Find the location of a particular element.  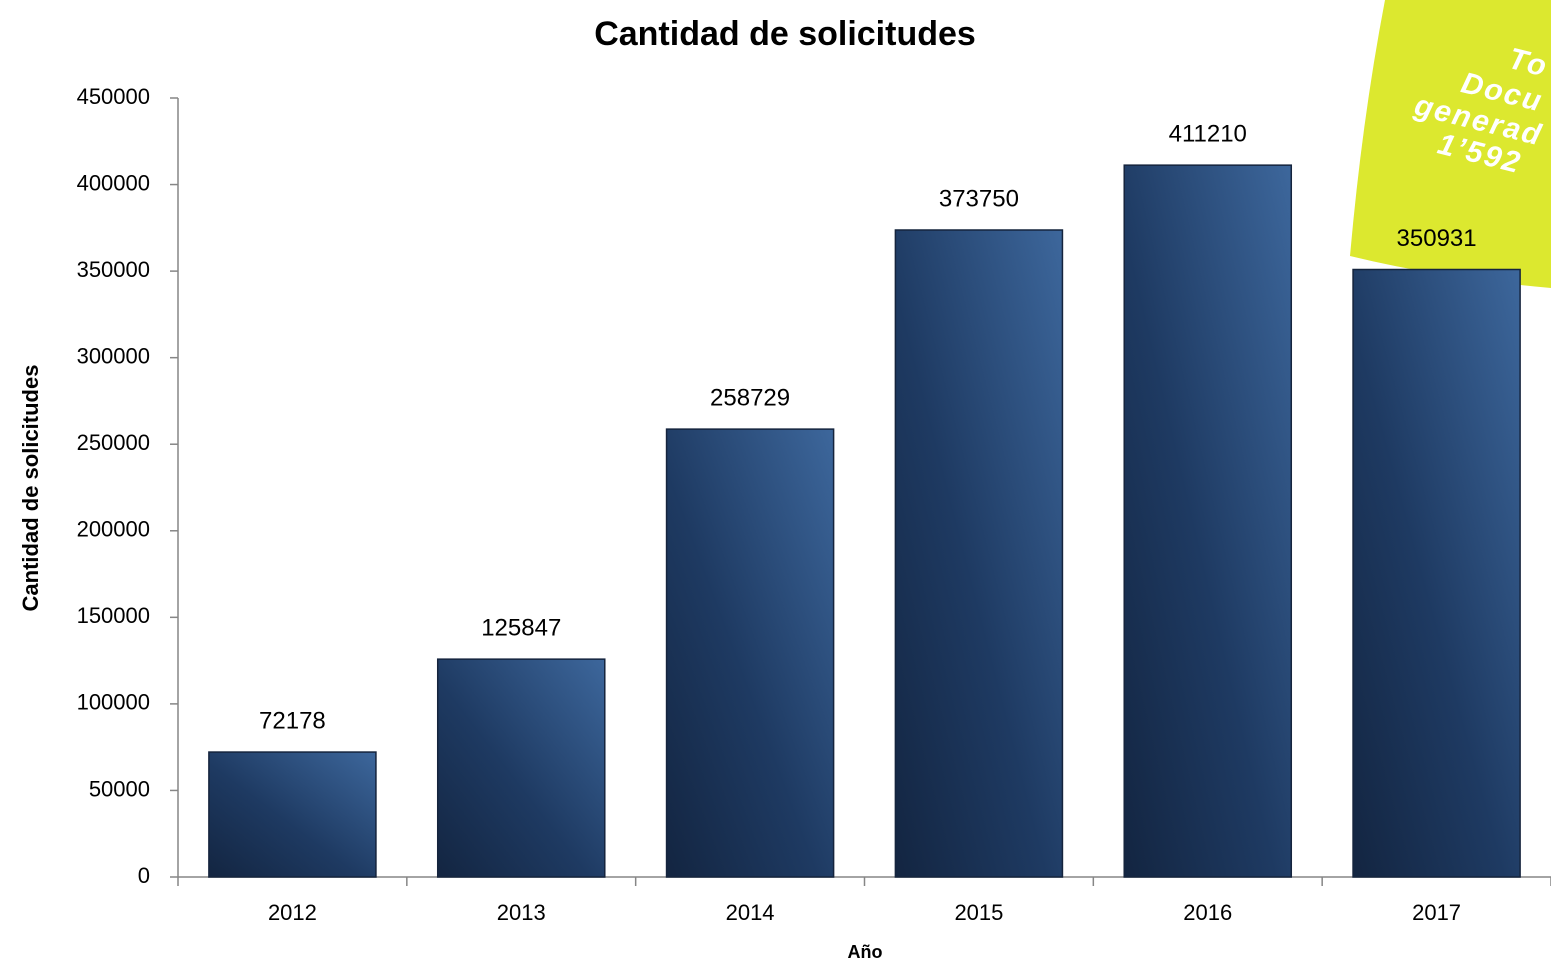

y-tick-label: 50000 is located at coordinates (119, 788).